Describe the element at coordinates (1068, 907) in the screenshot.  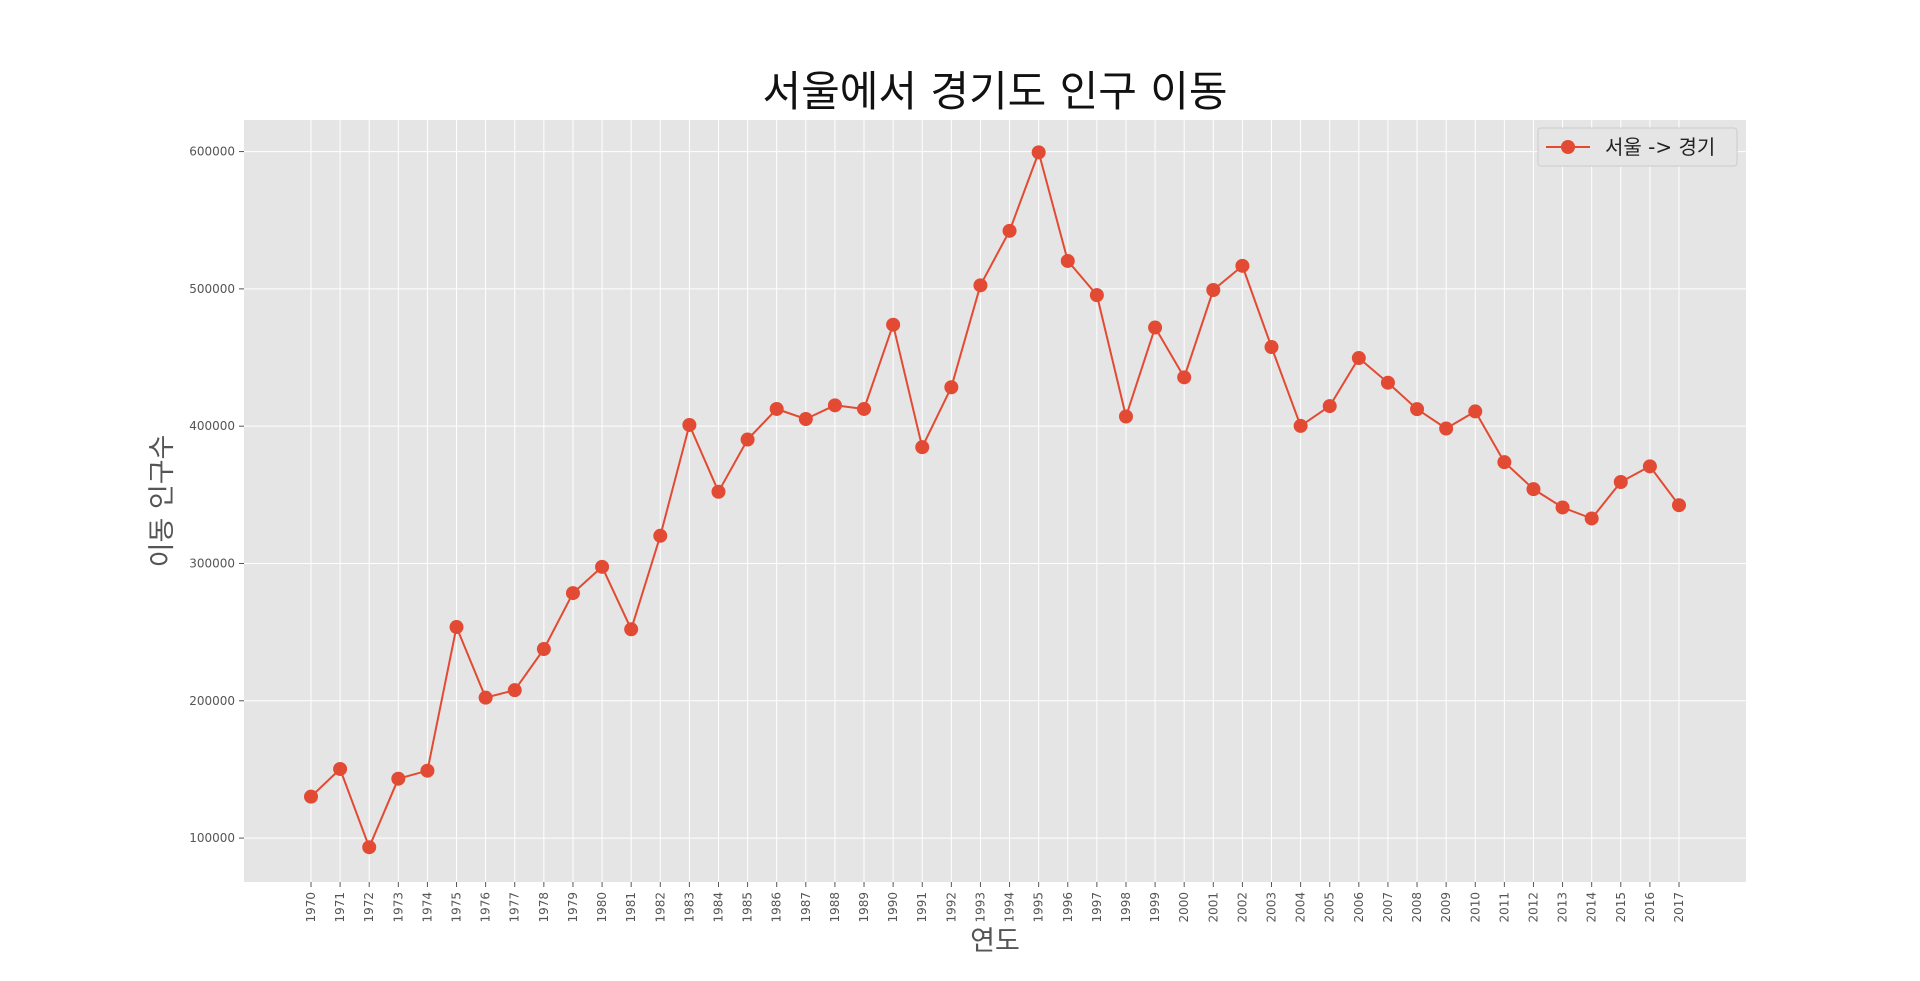
I see `x-tick-label: 1996` at that location.